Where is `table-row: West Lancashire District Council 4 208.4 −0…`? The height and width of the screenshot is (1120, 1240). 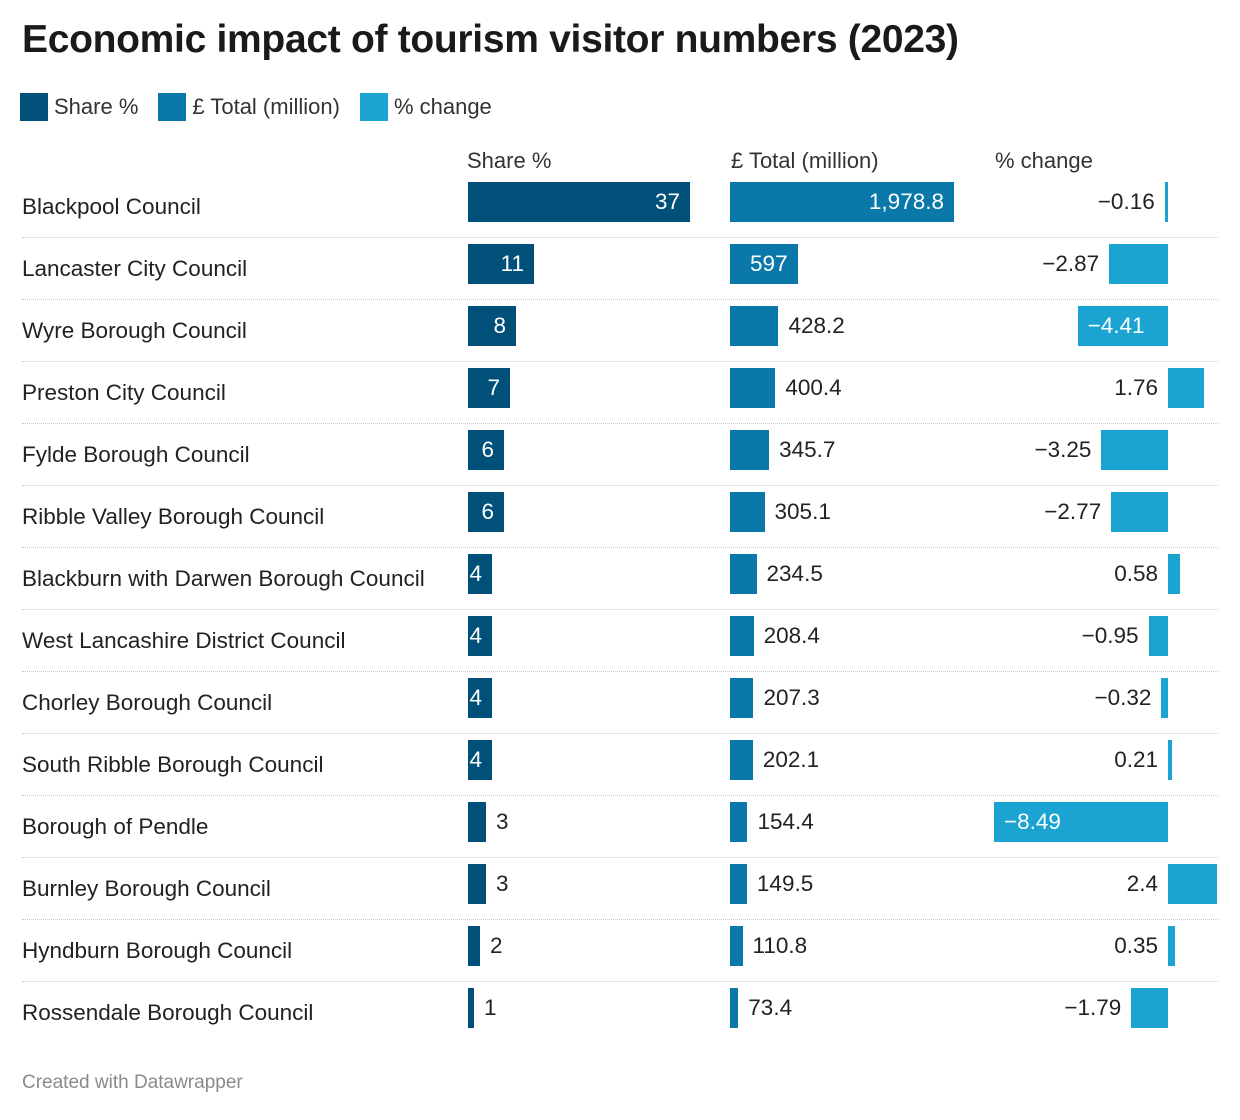 table-row: West Lancashire District Council 4 208.4 −0… is located at coordinates (620, 641).